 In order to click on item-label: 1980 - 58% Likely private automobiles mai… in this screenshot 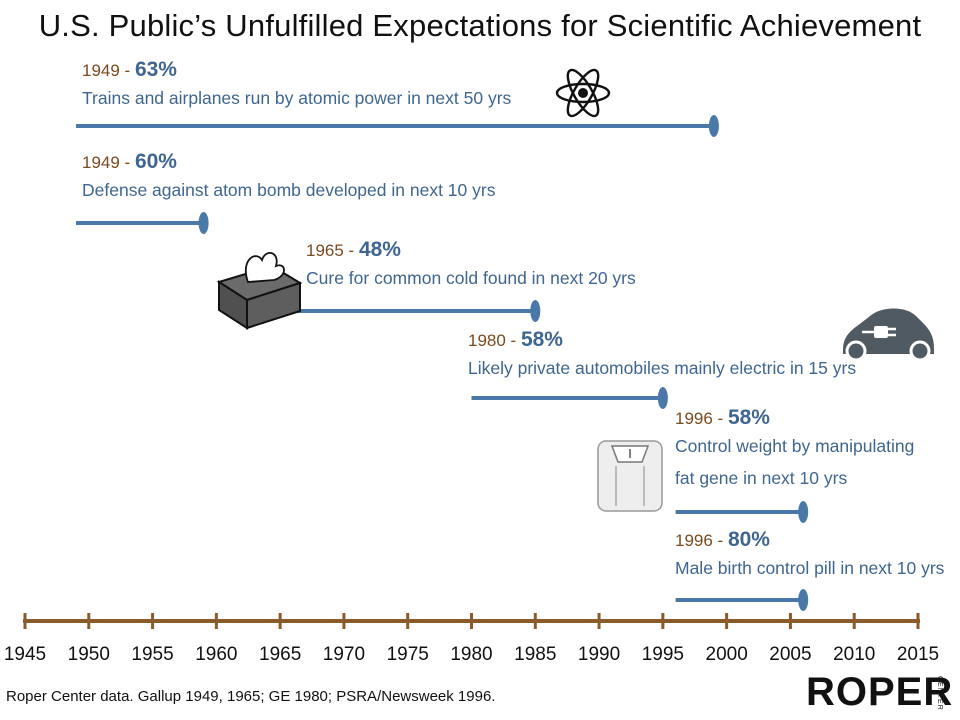, I will do `click(662, 356)`.